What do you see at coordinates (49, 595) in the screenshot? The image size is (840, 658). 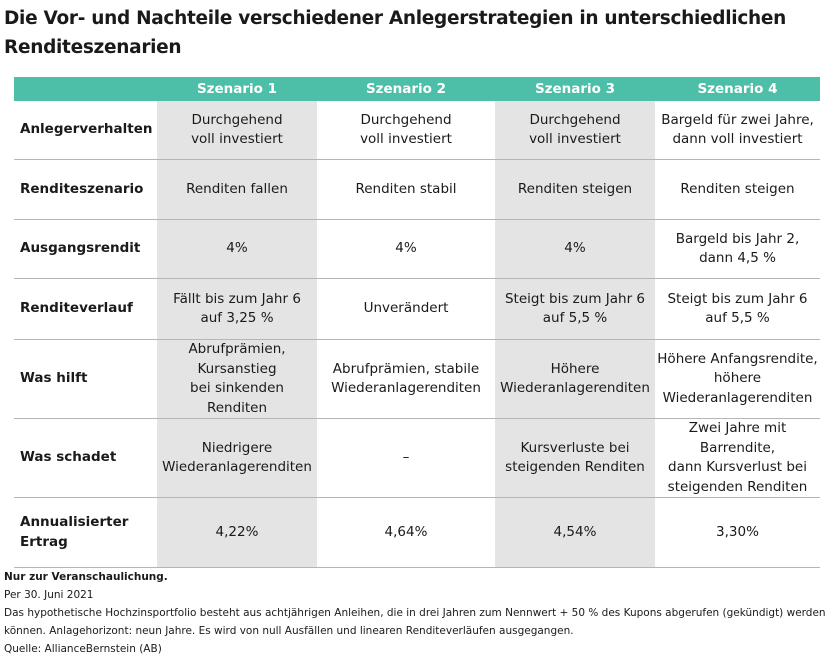 I see `footnote-date: Per 30. Juni 2021` at bounding box center [49, 595].